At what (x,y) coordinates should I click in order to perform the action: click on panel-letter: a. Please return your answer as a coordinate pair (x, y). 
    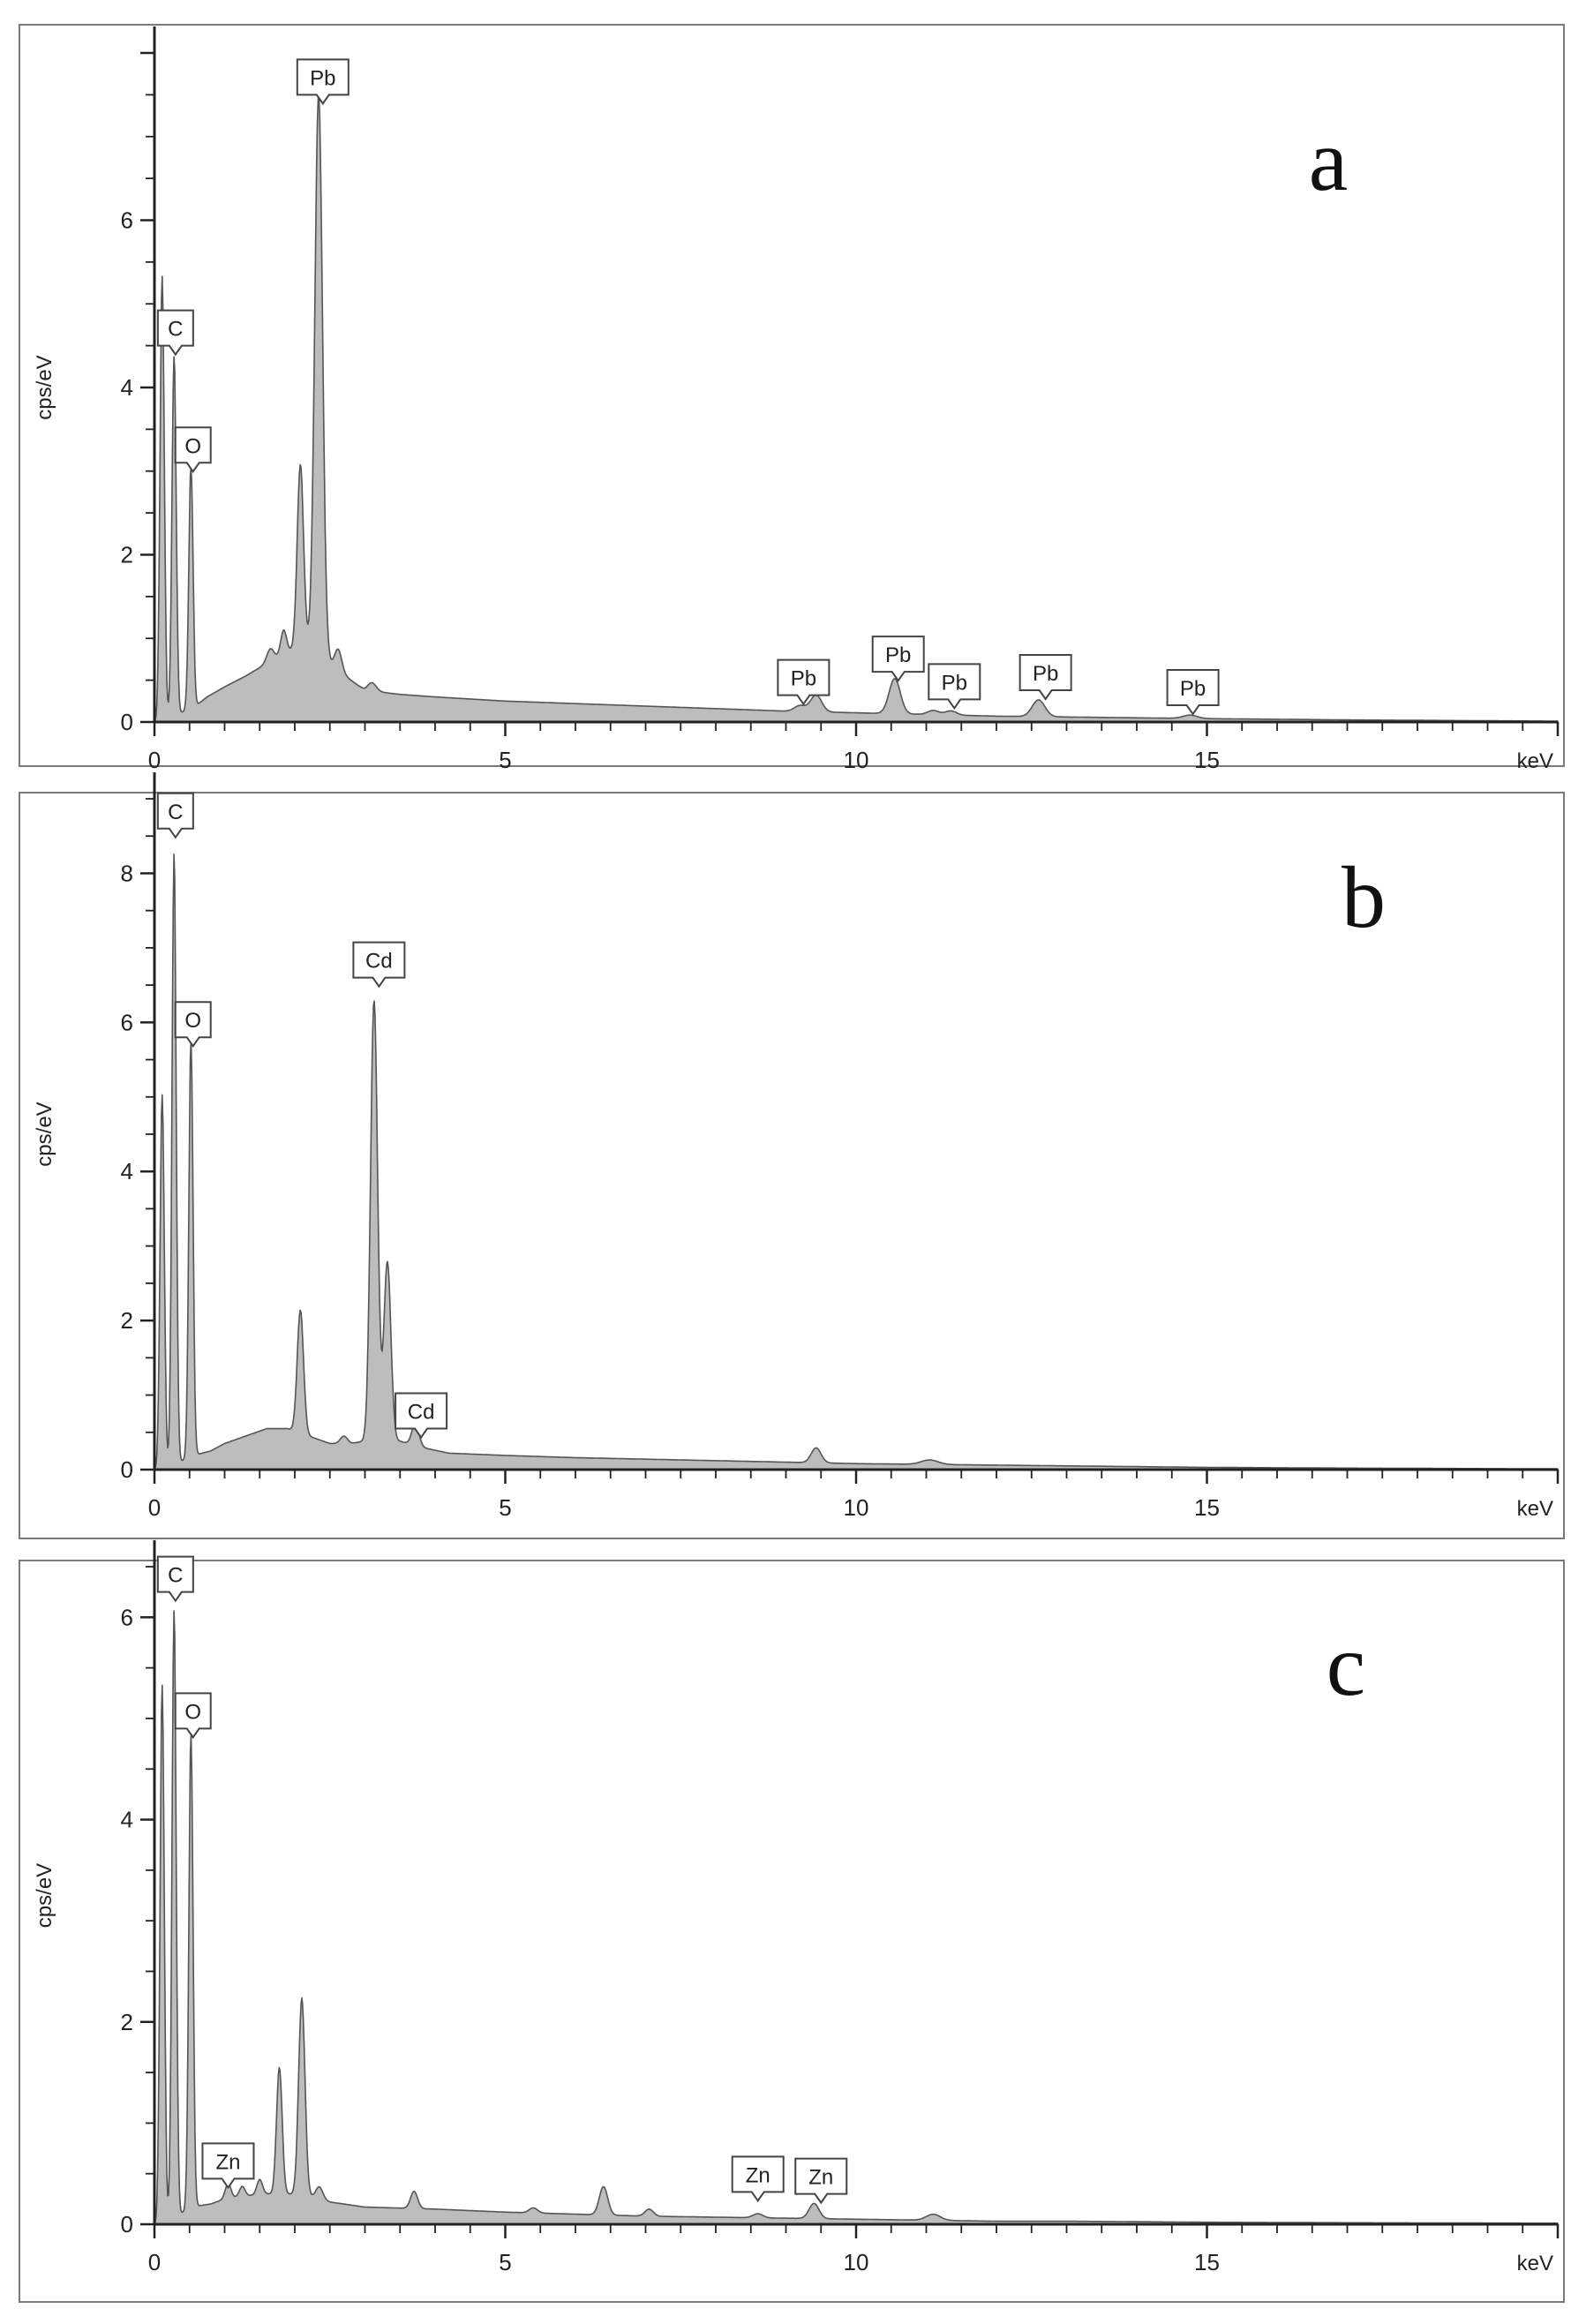
    Looking at the image, I should click on (1329, 160).